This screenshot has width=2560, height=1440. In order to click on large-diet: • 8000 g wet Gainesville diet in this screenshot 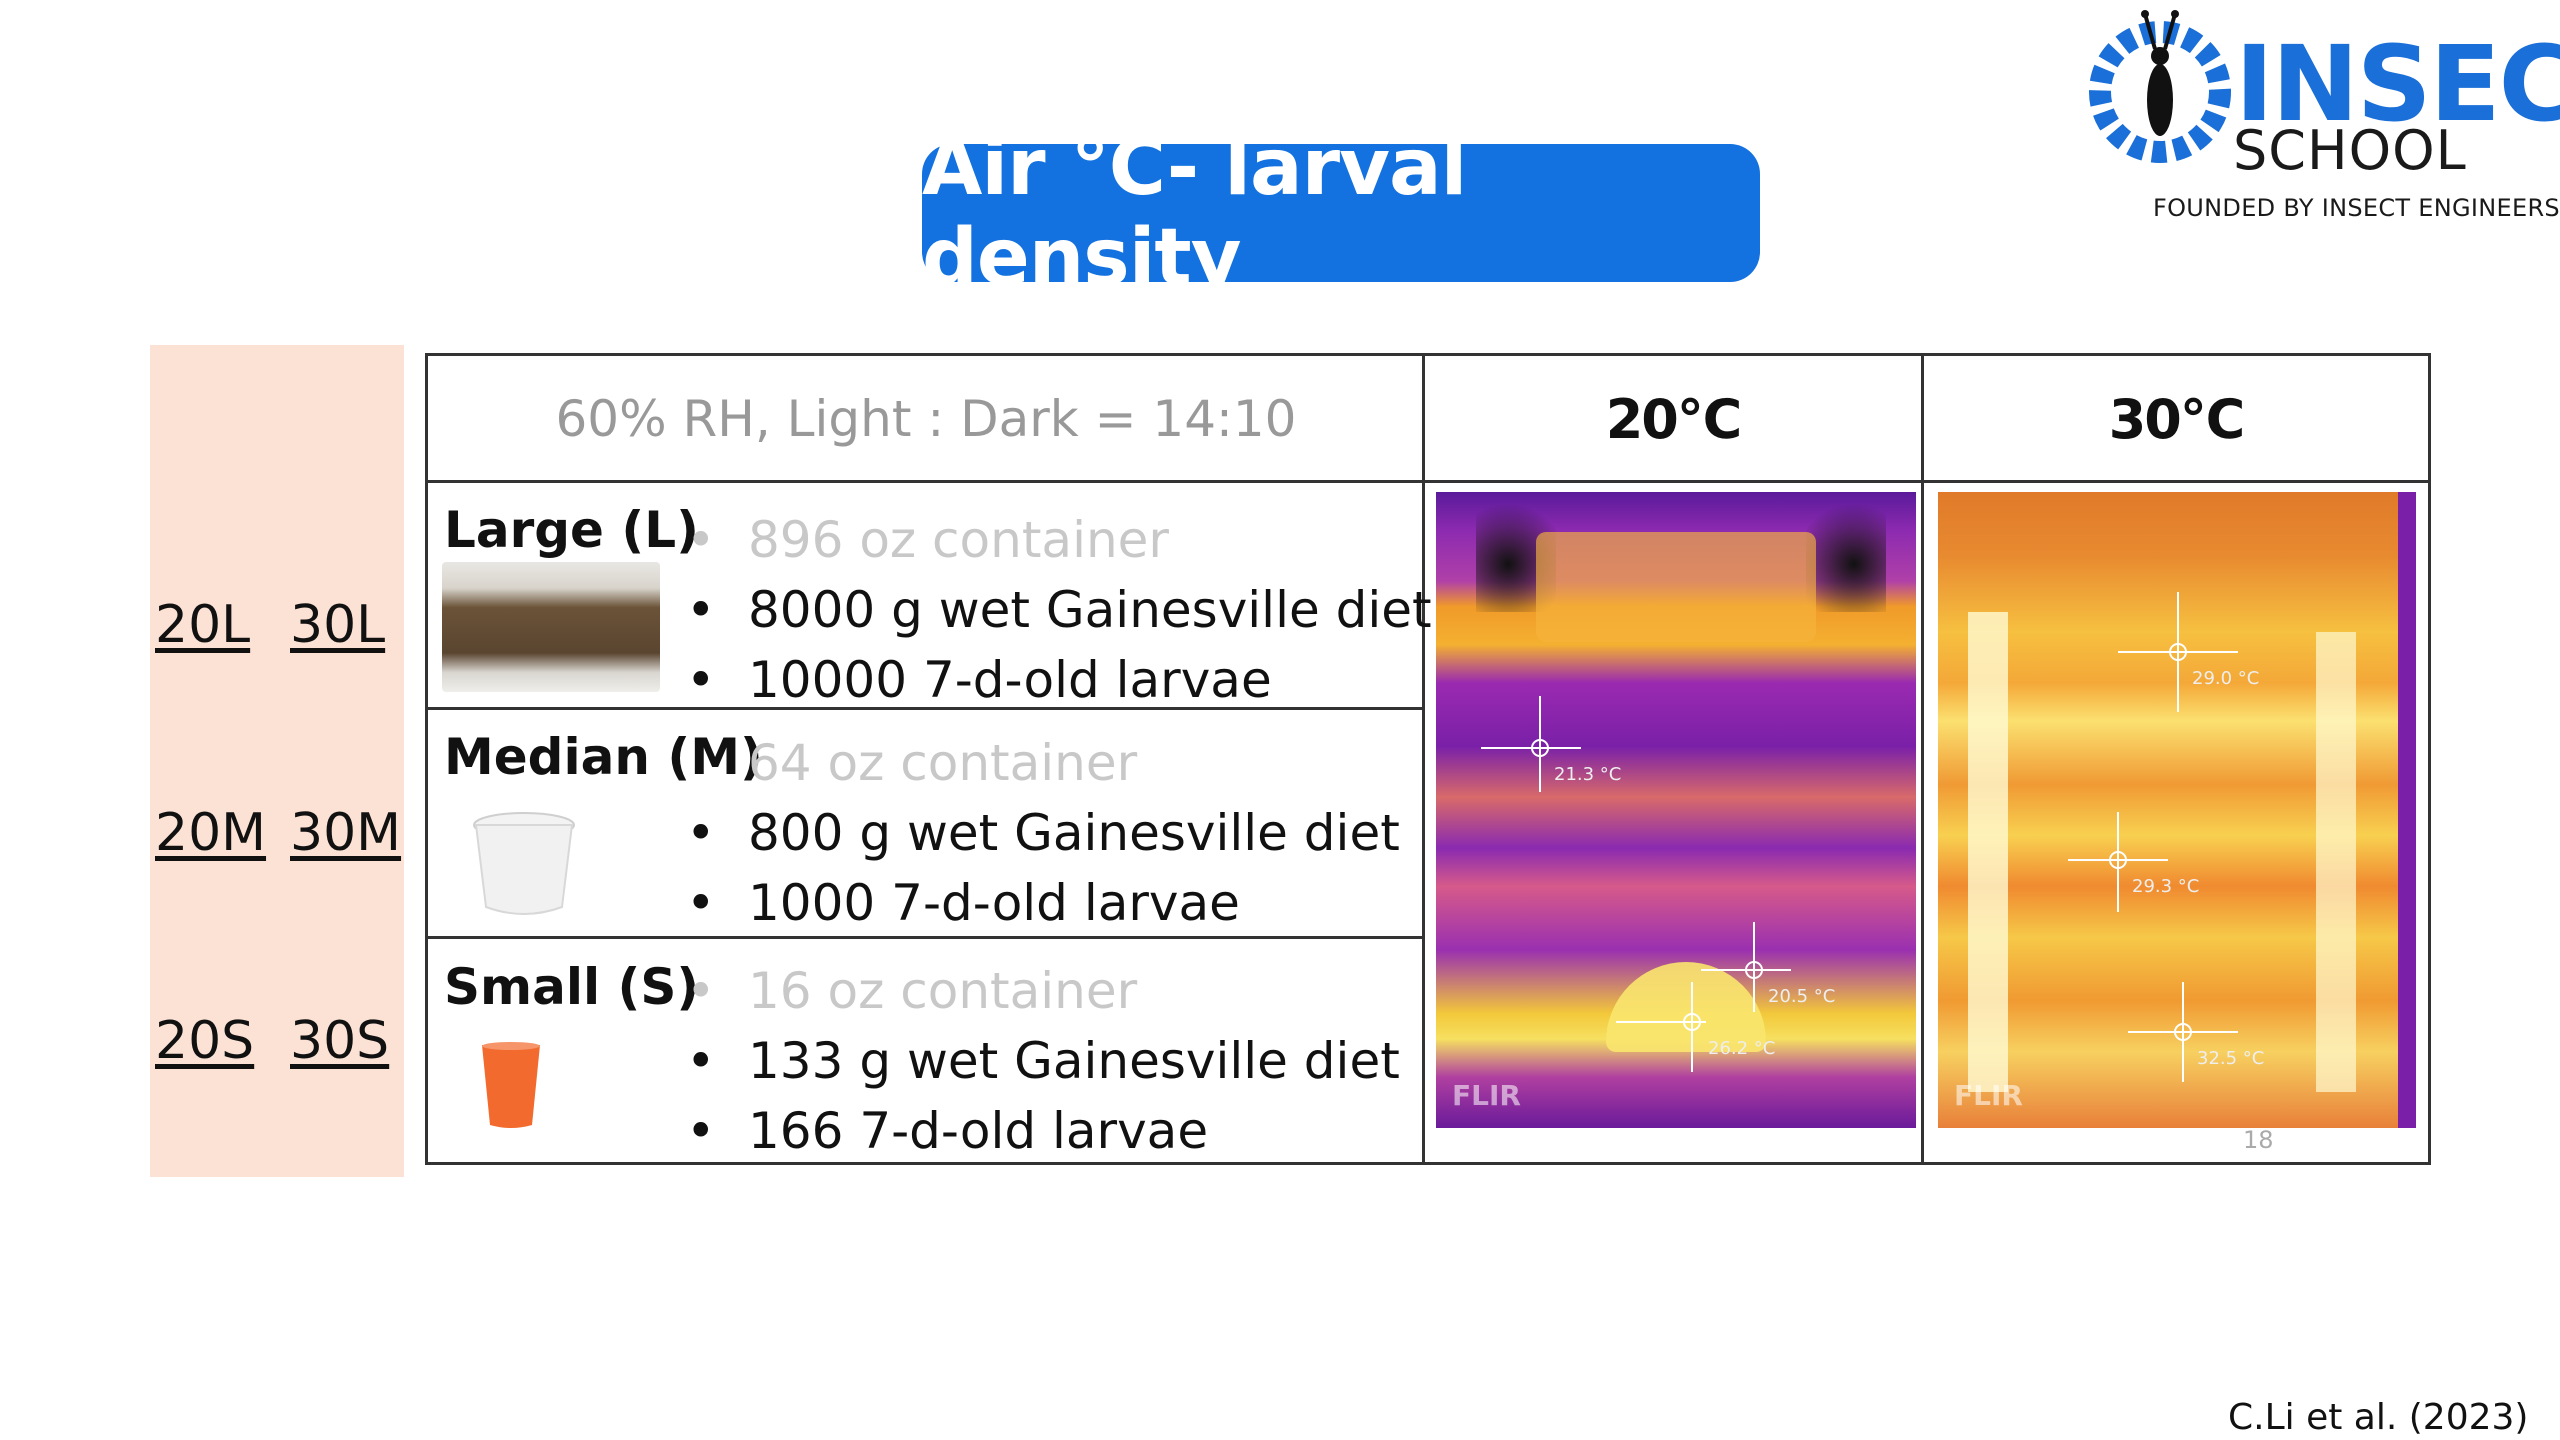, I will do `click(1059, 610)`.